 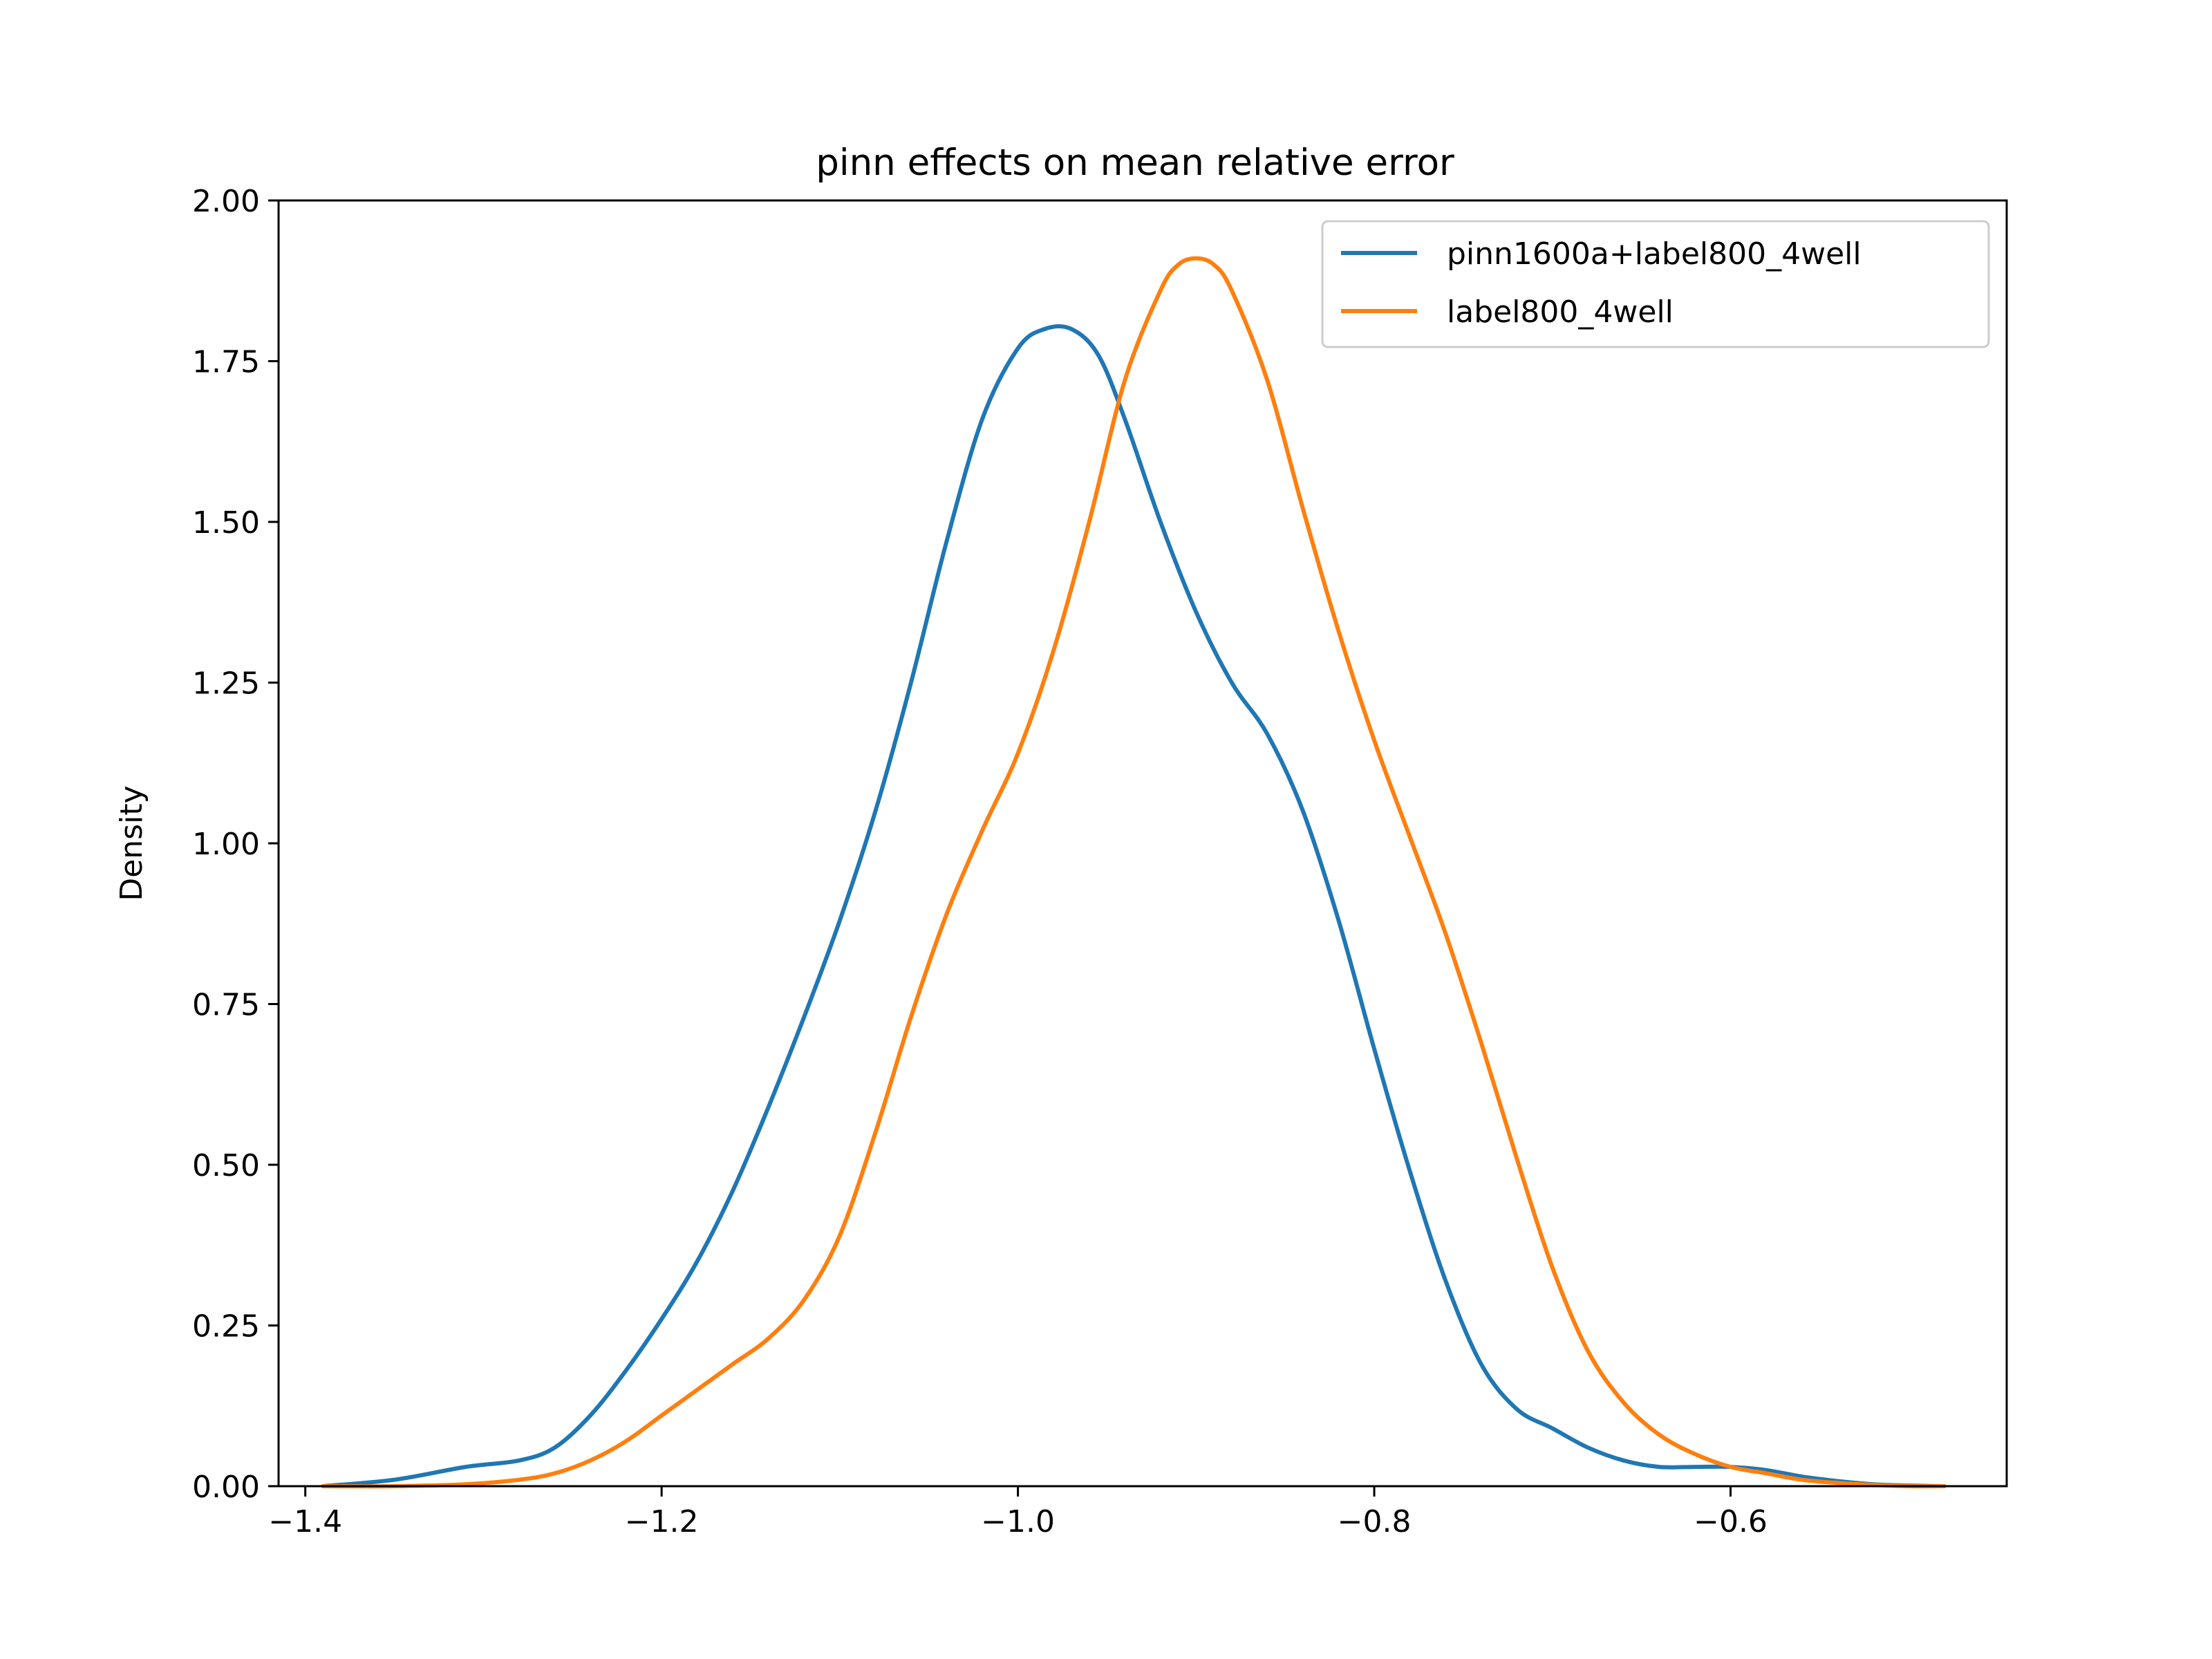 I want to click on y-tick-label: 1.75, so click(x=226, y=363).